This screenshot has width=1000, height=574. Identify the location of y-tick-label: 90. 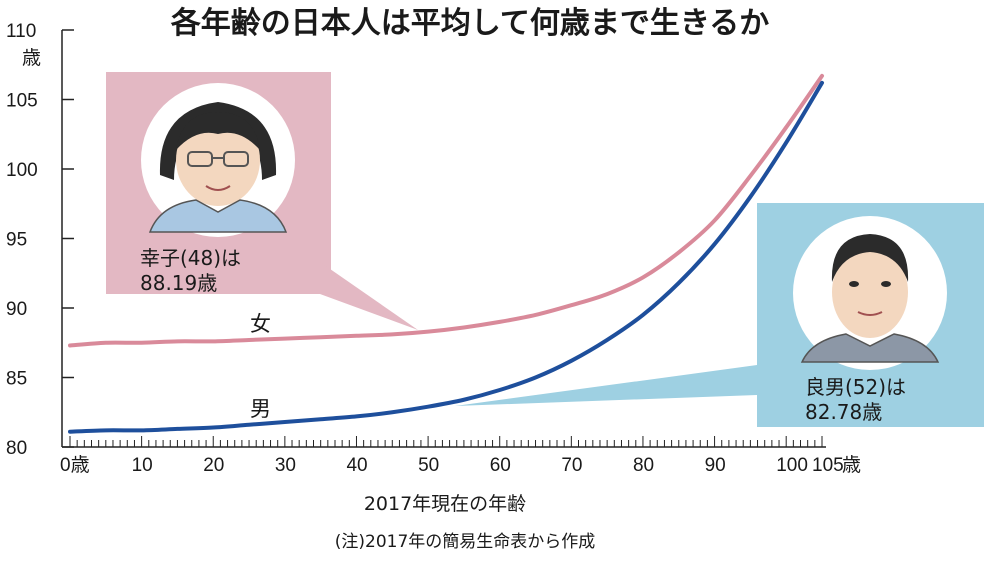
(16, 309).